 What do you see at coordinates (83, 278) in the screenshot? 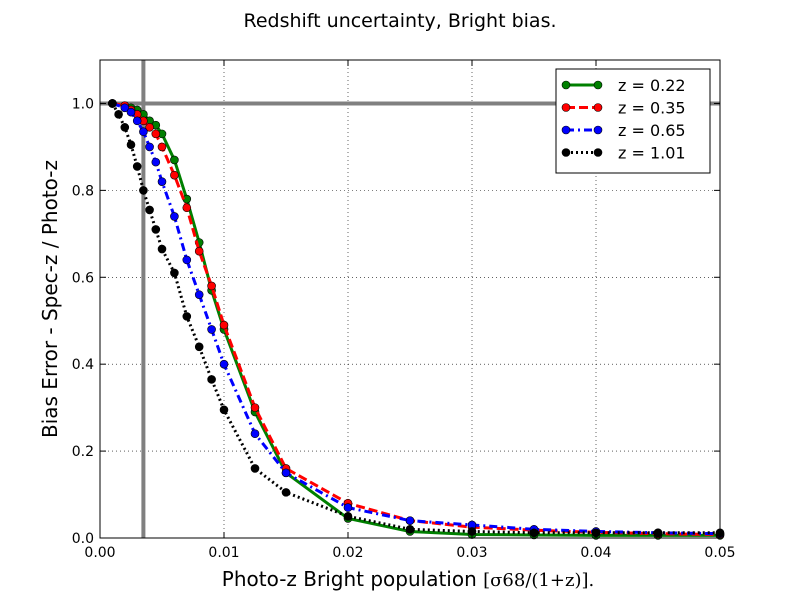
I see `y-tick-label: 0.6` at bounding box center [83, 278].